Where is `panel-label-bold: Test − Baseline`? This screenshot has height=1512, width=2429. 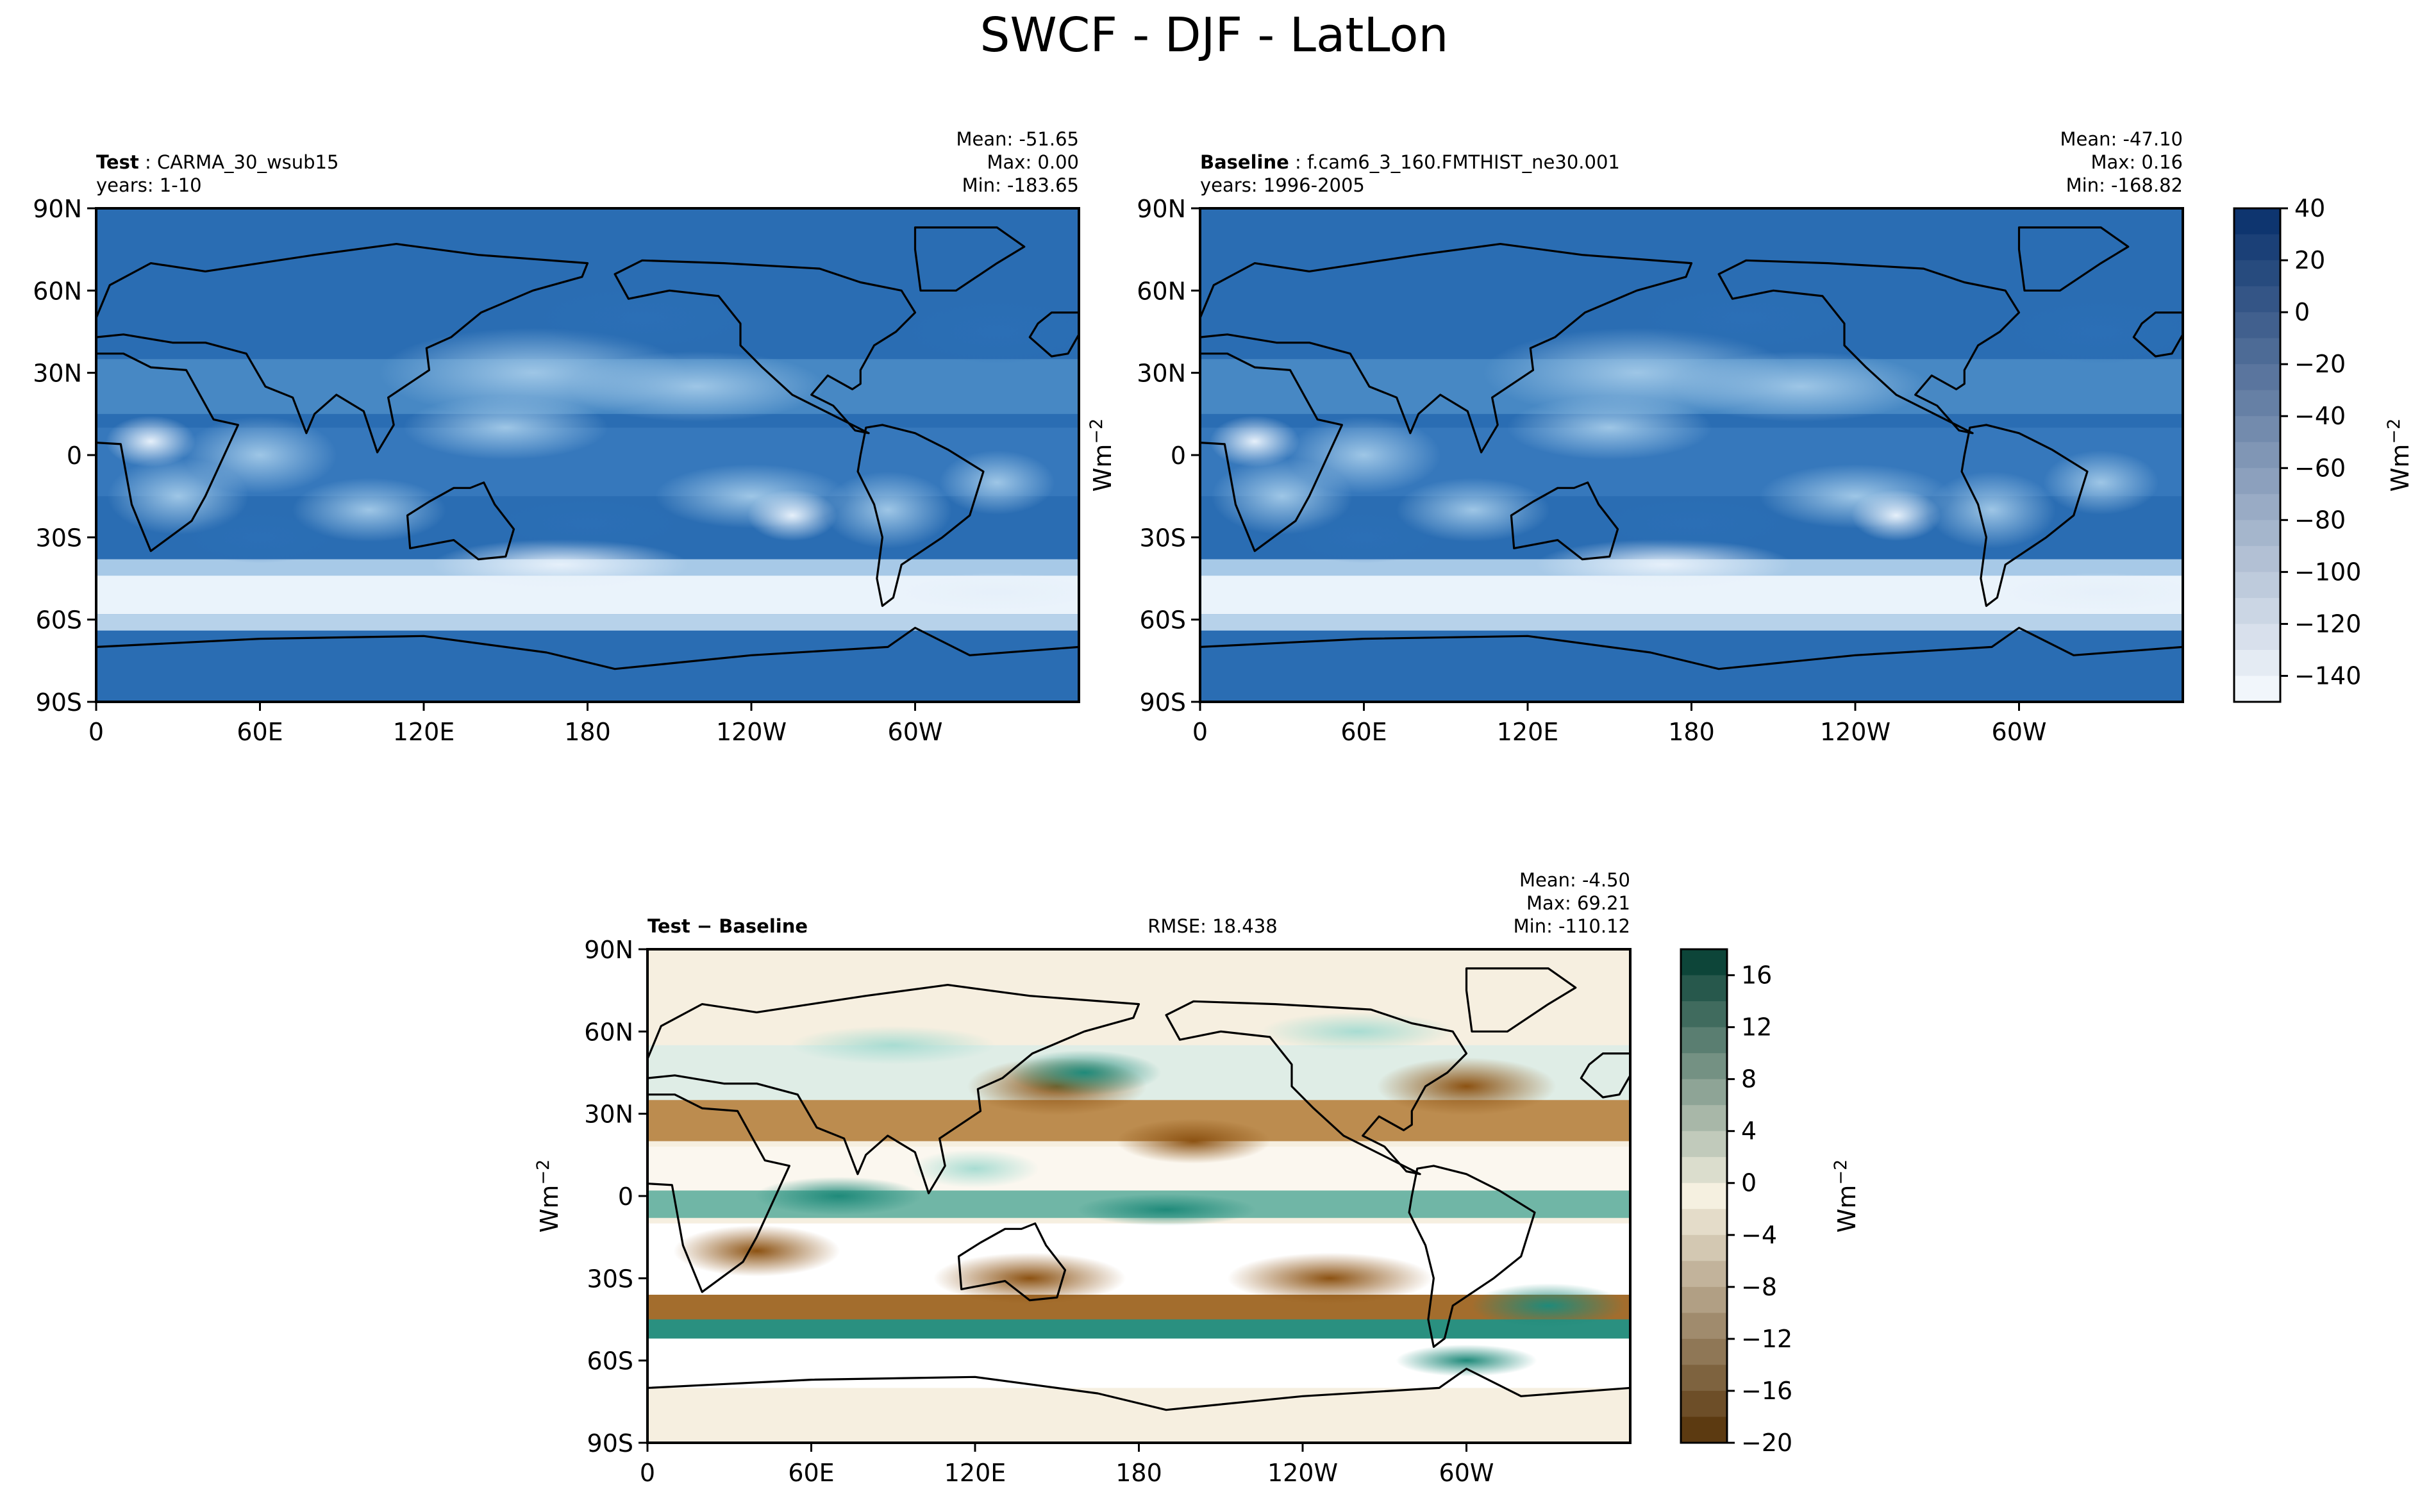 panel-label-bold: Test − Baseline is located at coordinates (727, 926).